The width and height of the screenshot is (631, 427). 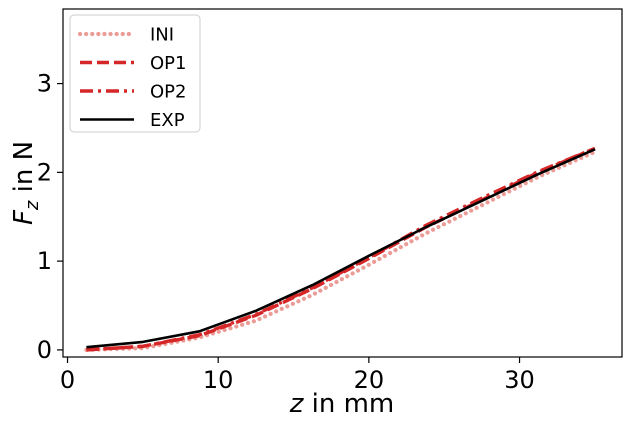 I want to click on legend-box, so click(x=135, y=73).